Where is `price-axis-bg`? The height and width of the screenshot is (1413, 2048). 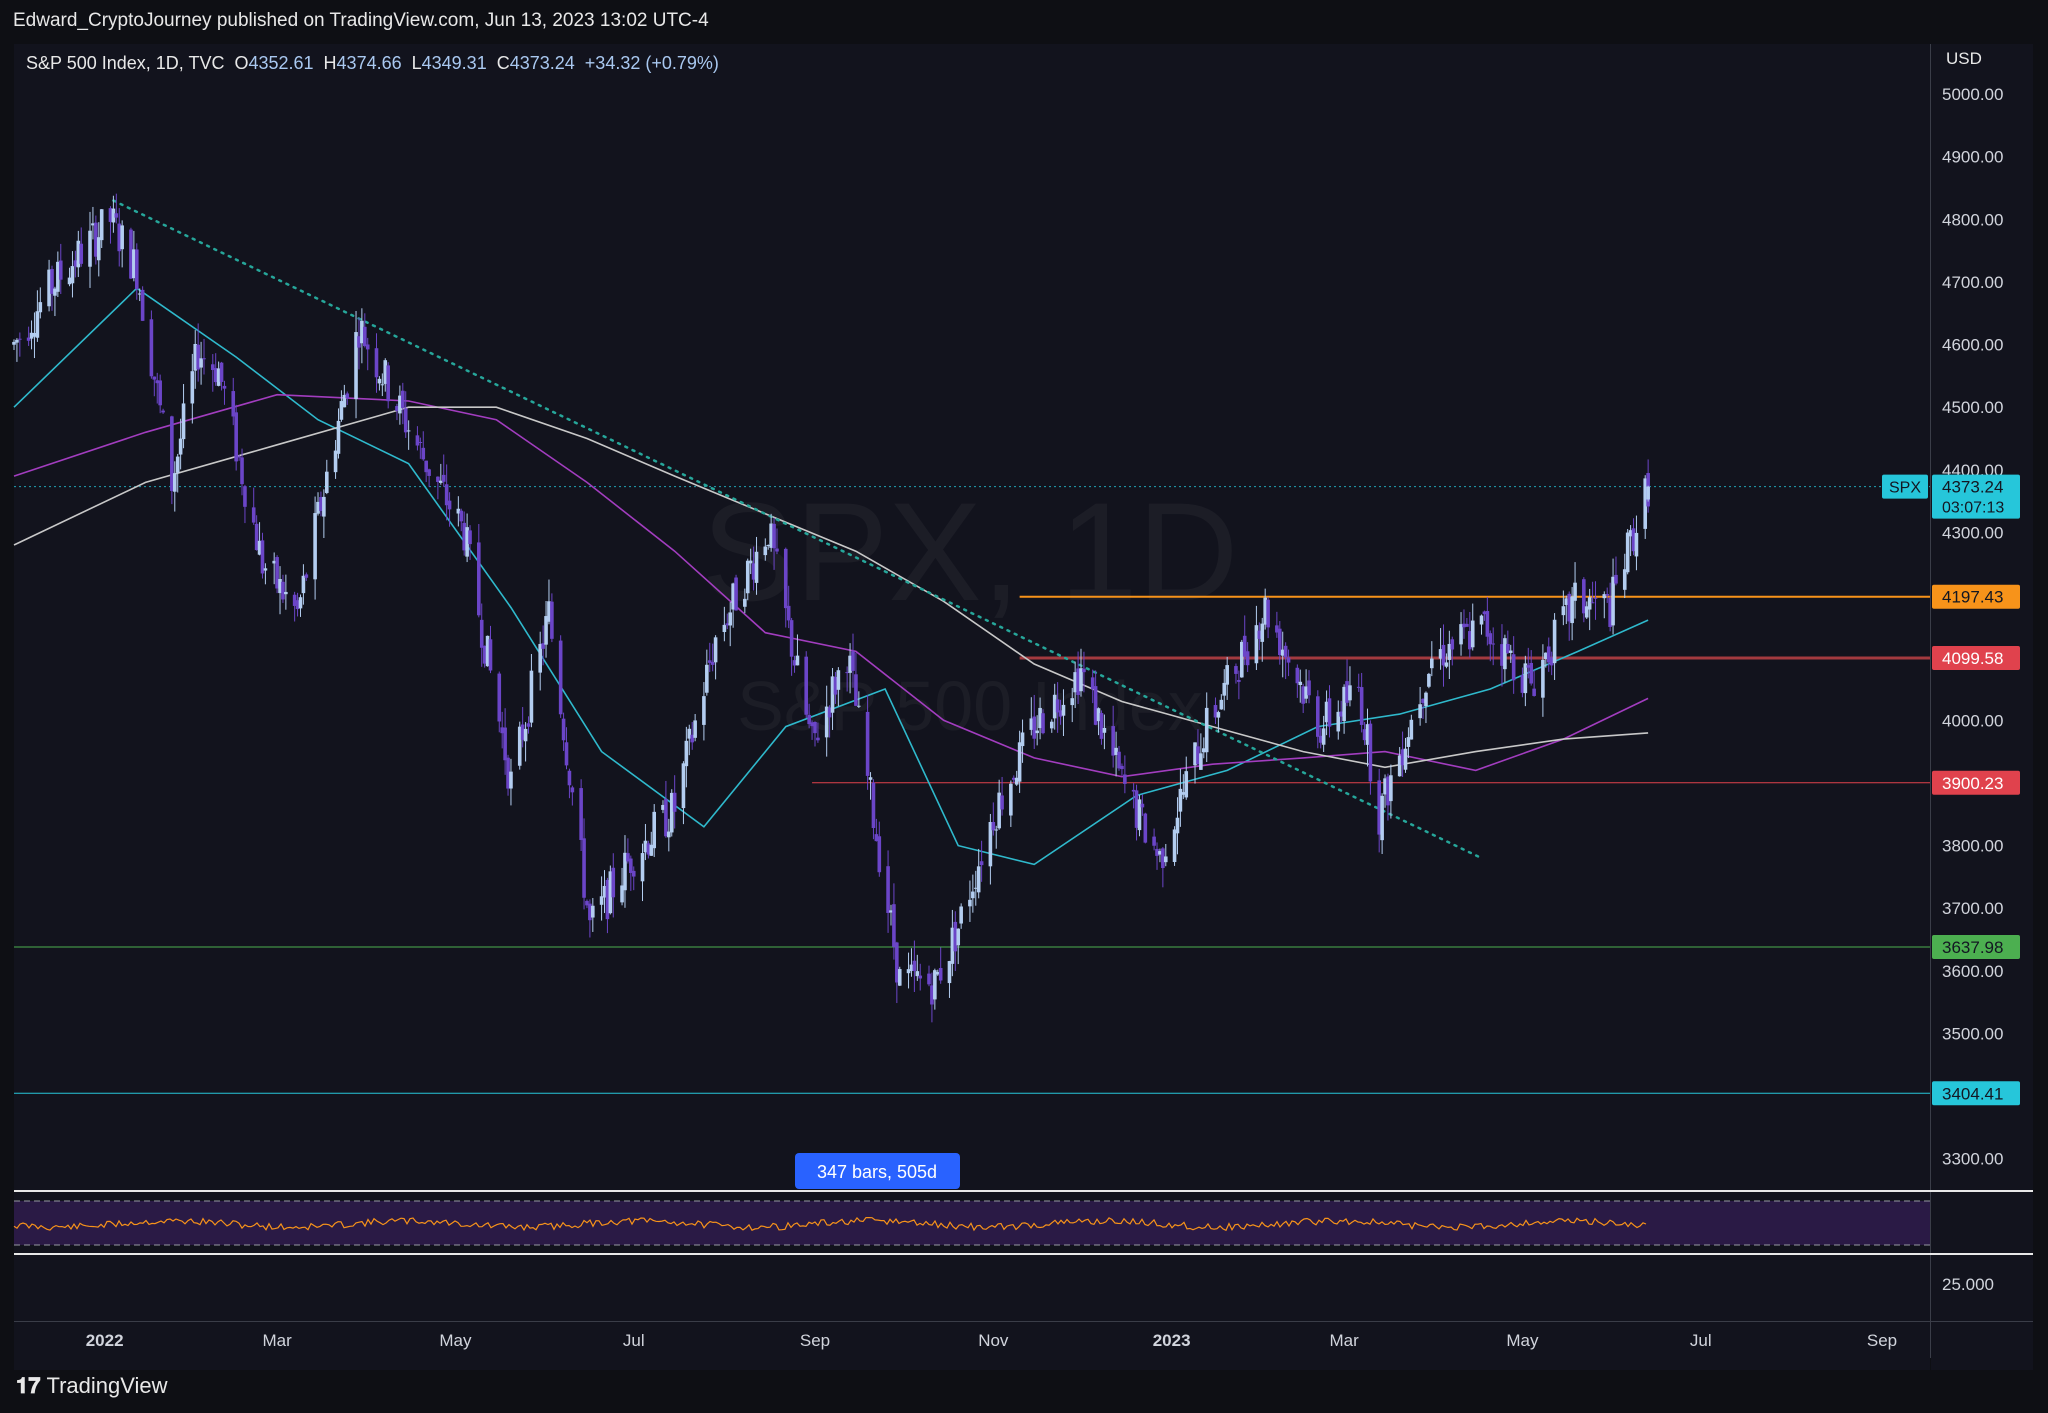 price-axis-bg is located at coordinates (1982, 707).